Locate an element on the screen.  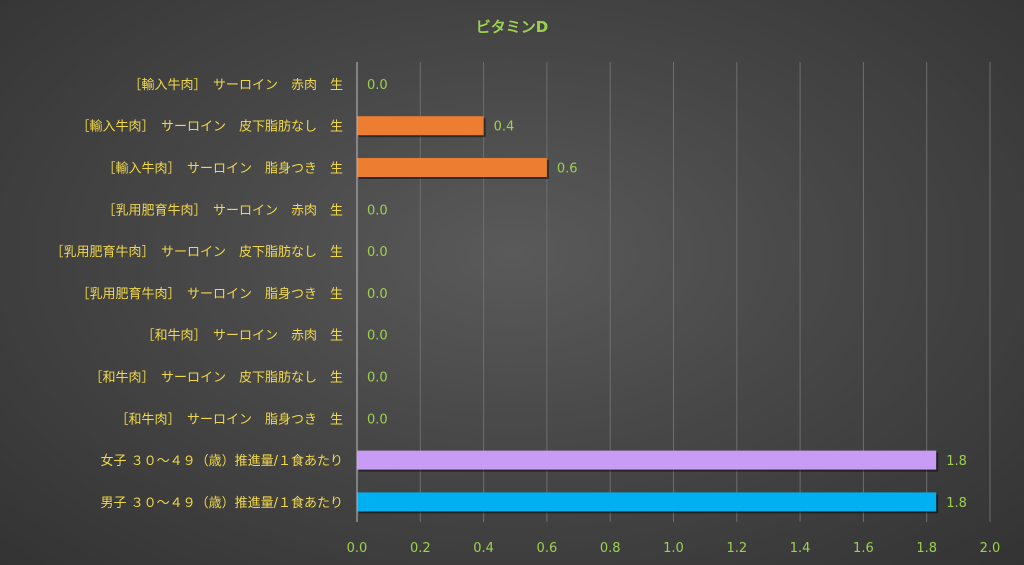
category-label: ［乳用肥育牛肉］ サーロイン 脂身つき 生 is located at coordinates (209, 294).